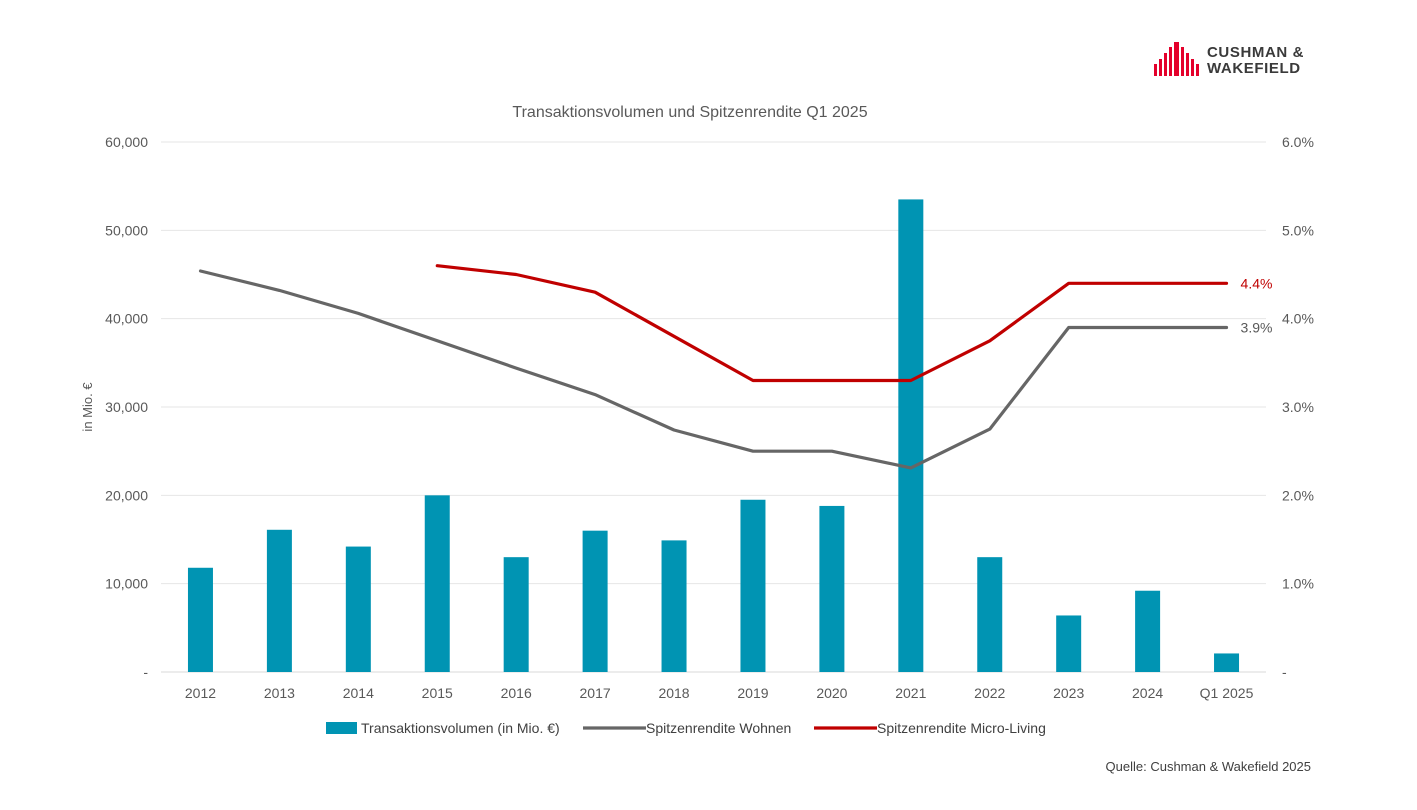 Image resolution: width=1417 pixels, height=810 pixels. What do you see at coordinates (1254, 68) in the screenshot?
I see `logo-line-2: WAKEFIELD` at bounding box center [1254, 68].